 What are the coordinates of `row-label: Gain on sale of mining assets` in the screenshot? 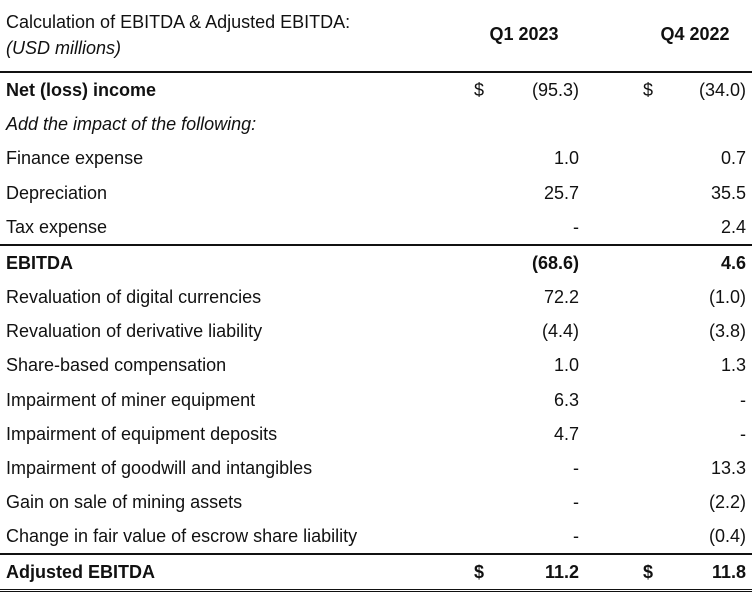 It's located at (124, 502).